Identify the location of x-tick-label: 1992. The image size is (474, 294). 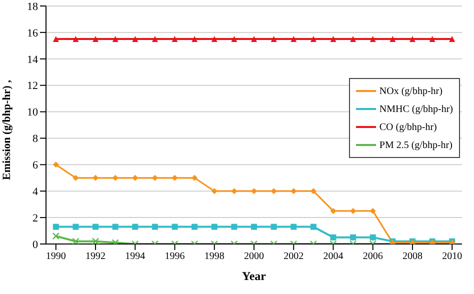
(96, 256).